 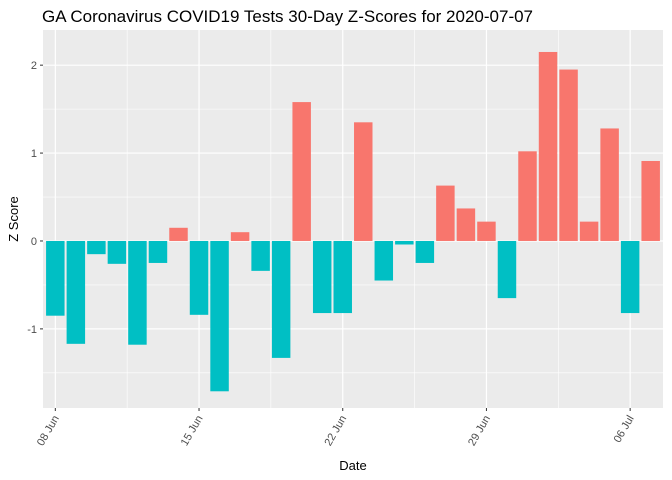 What do you see at coordinates (624, 429) in the screenshot?
I see `x-tick-label: 06 Jul` at bounding box center [624, 429].